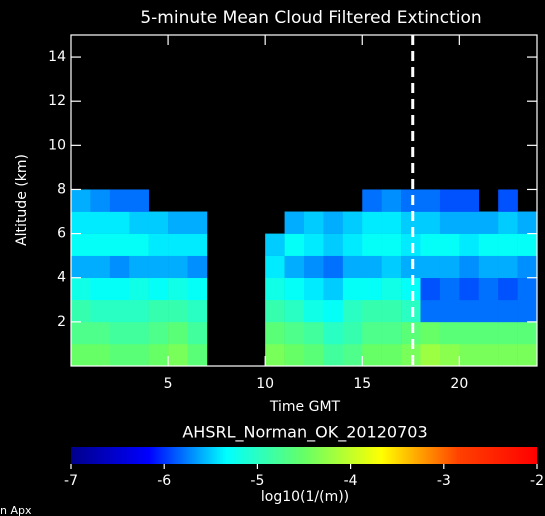 The image size is (545, 516). I want to click on y-tick-label: 10, so click(57, 145).